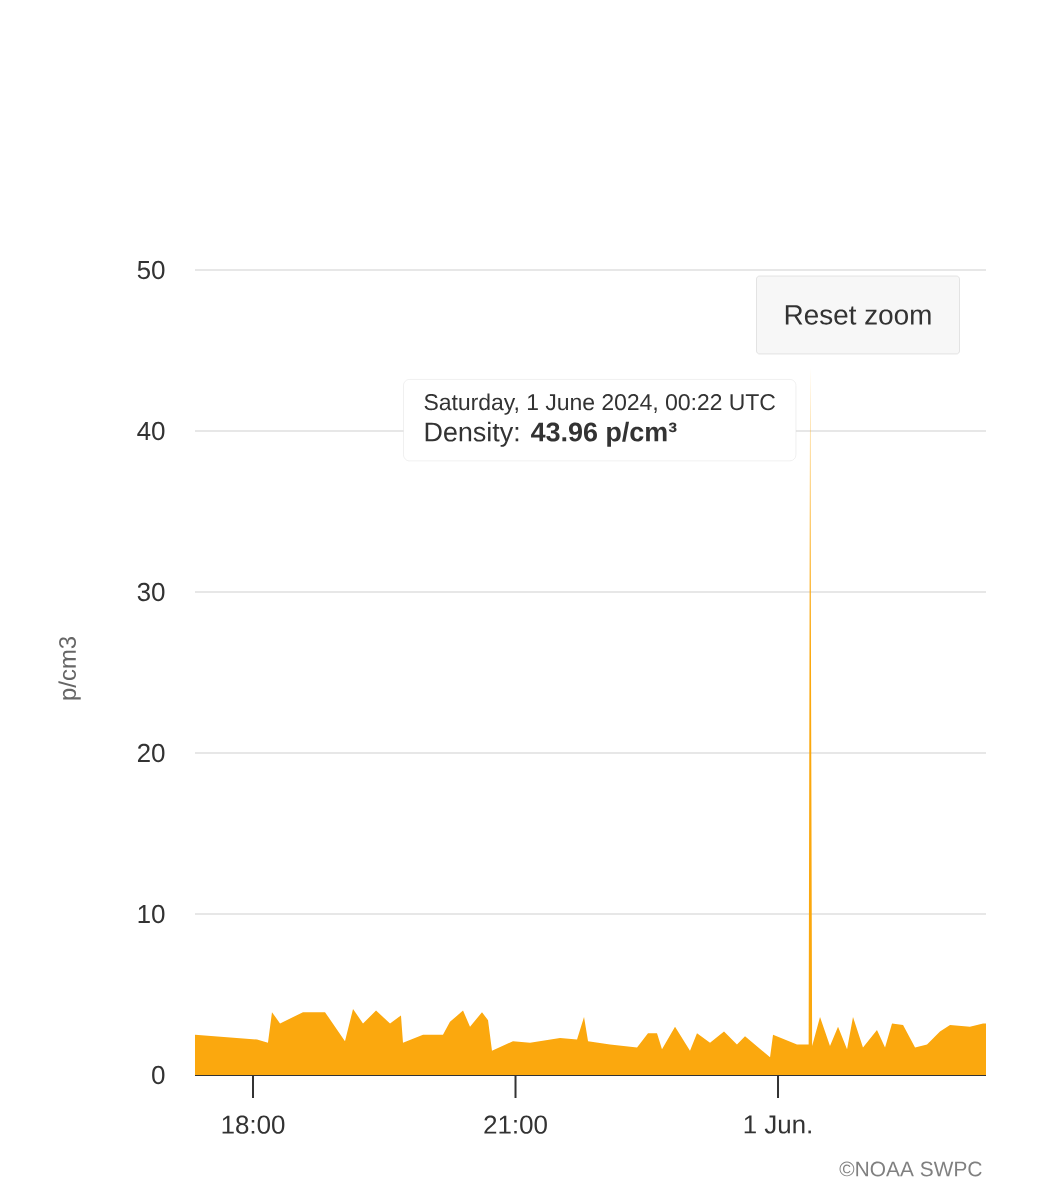  Describe the element at coordinates (910, 1169) in the screenshot. I see `text: ©NOAA SWPC` at that location.